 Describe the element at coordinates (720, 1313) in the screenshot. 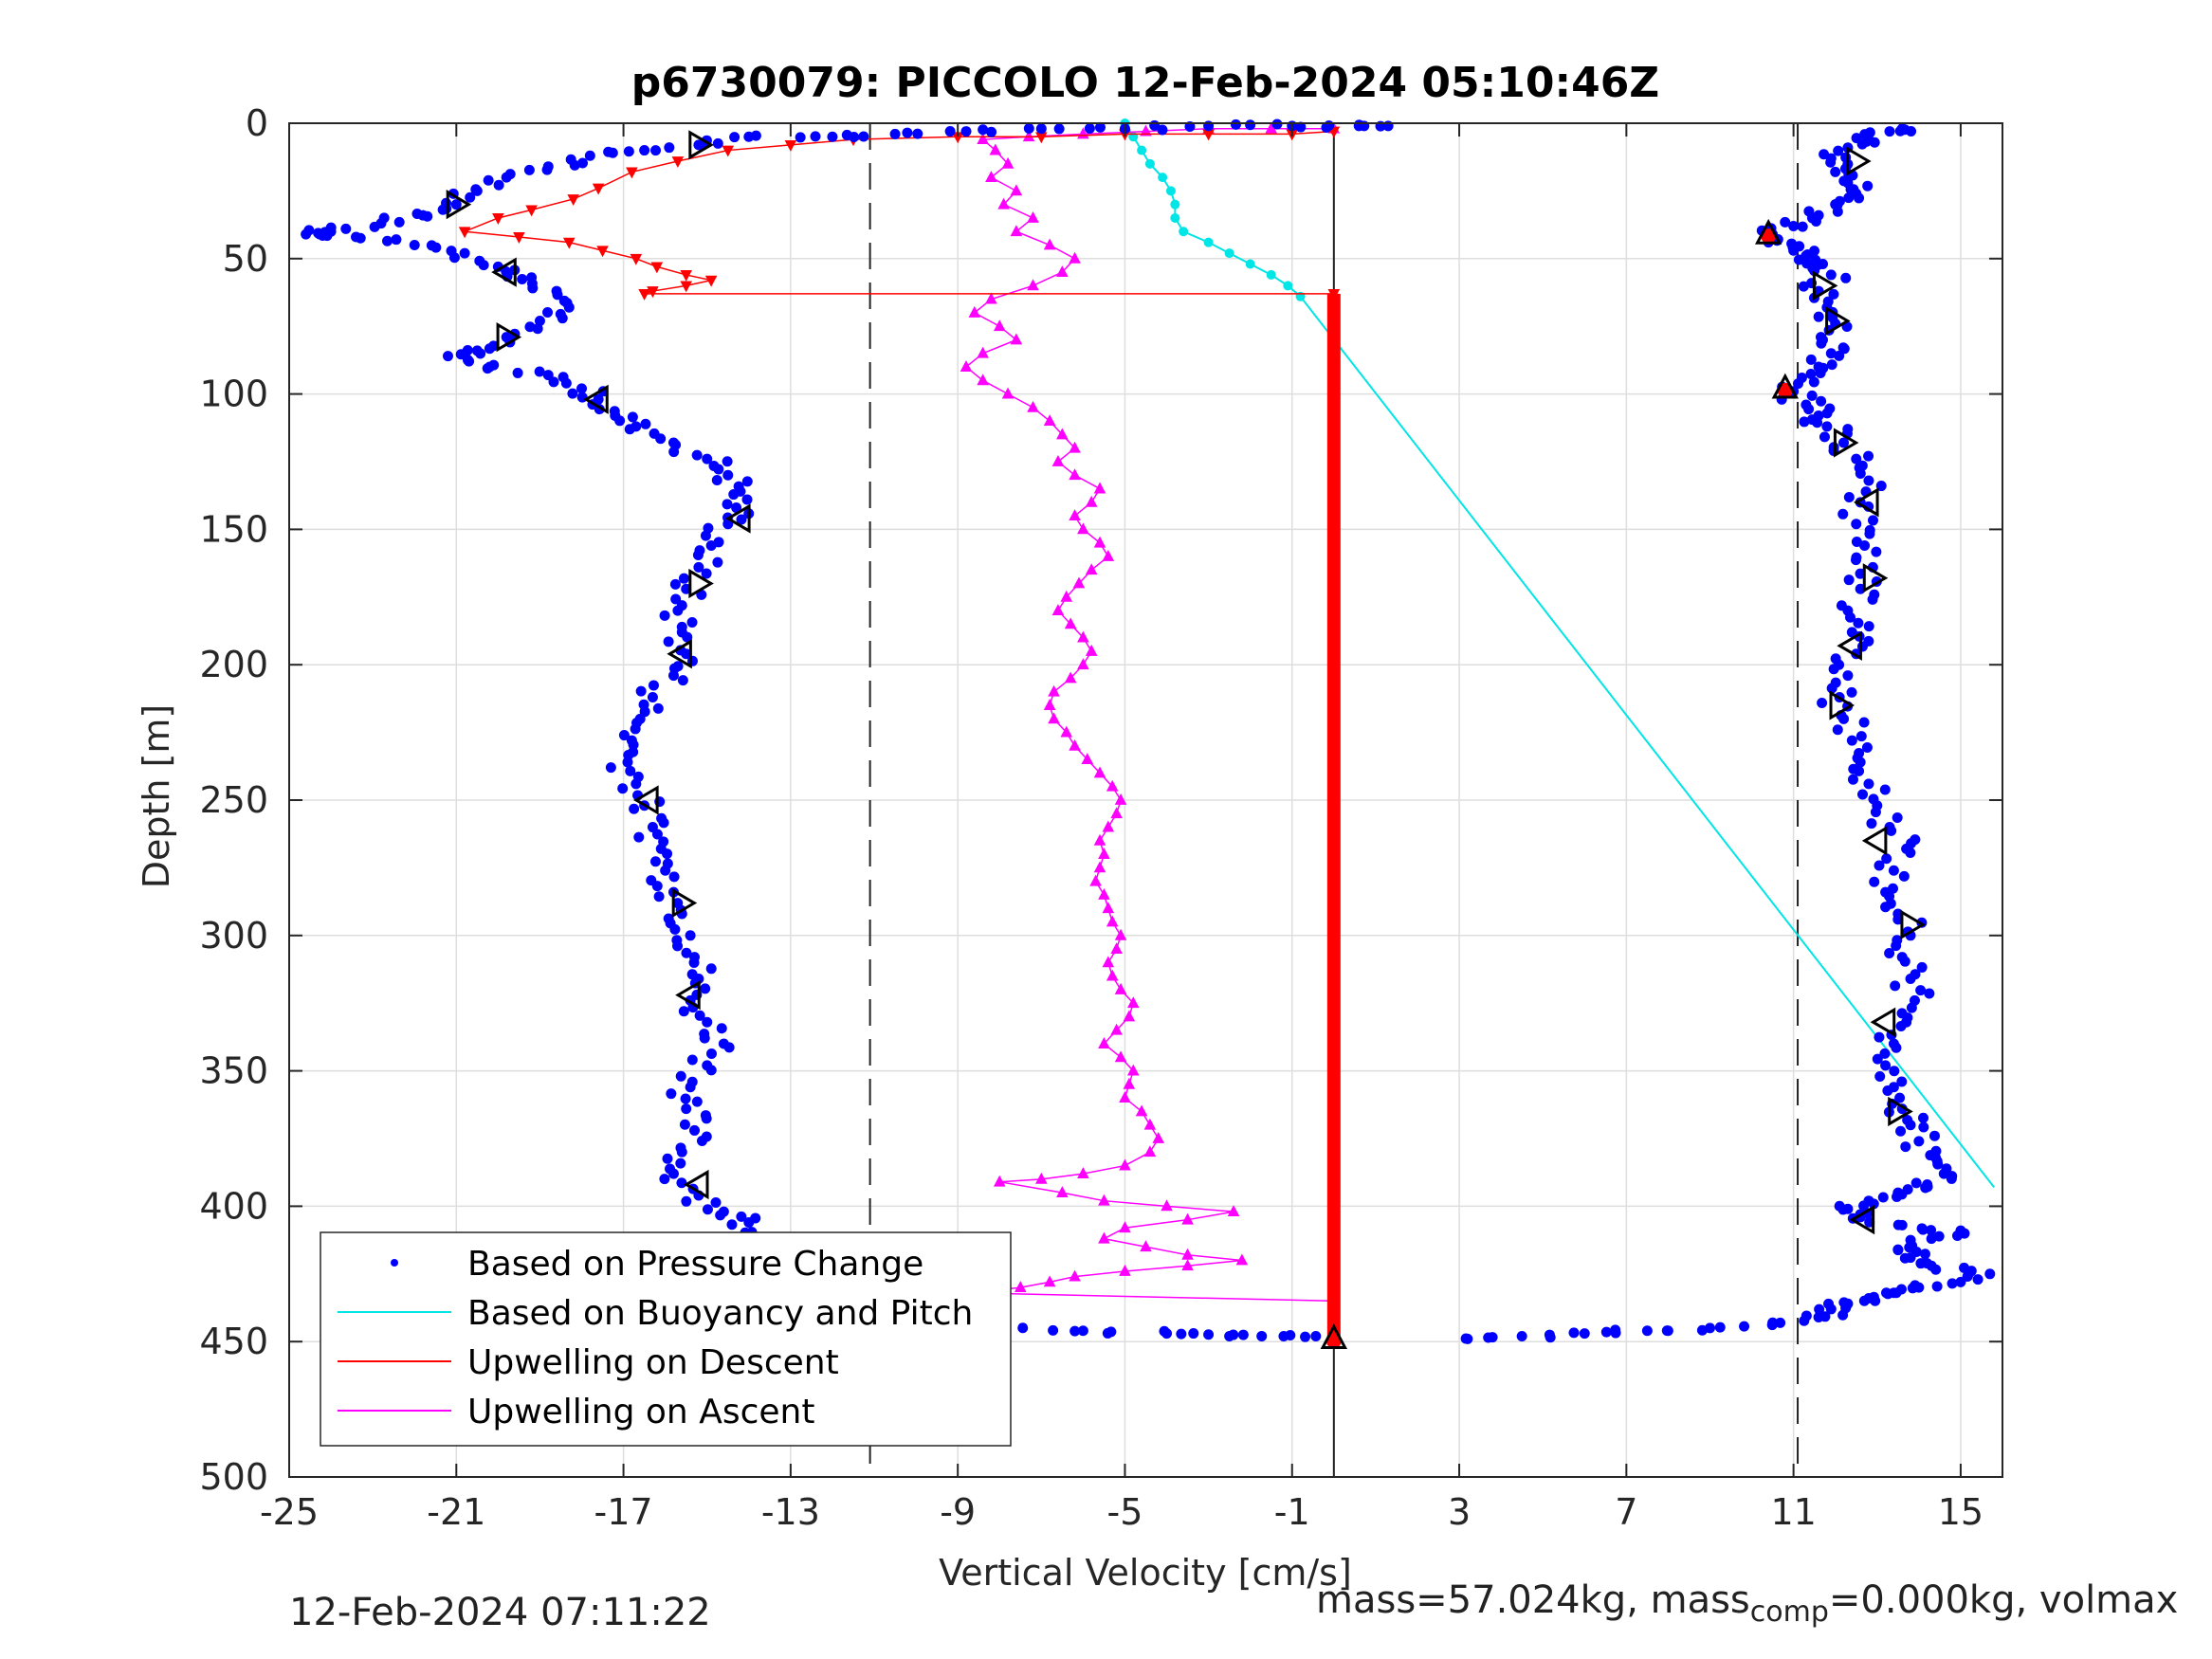

I see `legend-label: Based on Buoyancy and Pitch` at that location.